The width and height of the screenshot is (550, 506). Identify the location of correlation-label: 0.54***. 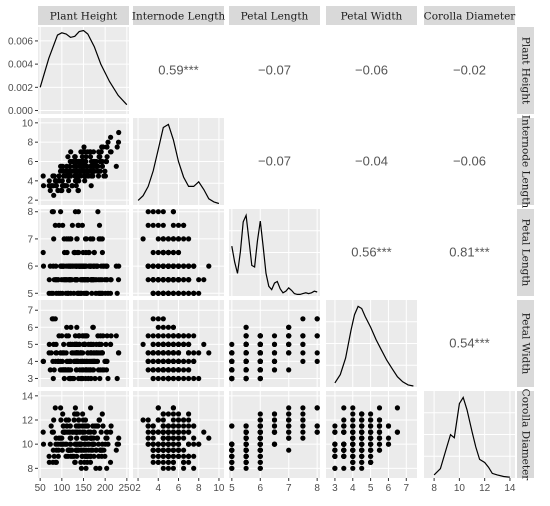
(469, 343).